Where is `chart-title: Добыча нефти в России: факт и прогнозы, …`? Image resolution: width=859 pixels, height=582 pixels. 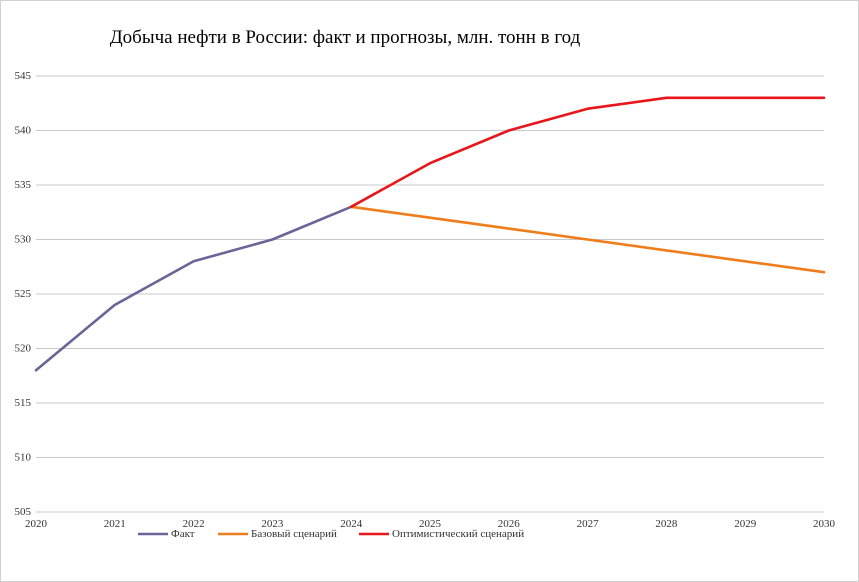 chart-title: Добыча нефти в России: факт и прогнозы, … is located at coordinates (345, 37).